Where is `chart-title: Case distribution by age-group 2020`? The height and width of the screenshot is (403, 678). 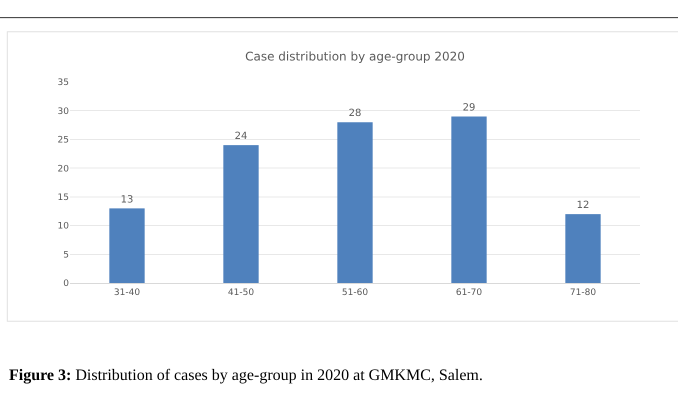 chart-title: Case distribution by age-group 2020 is located at coordinates (355, 57).